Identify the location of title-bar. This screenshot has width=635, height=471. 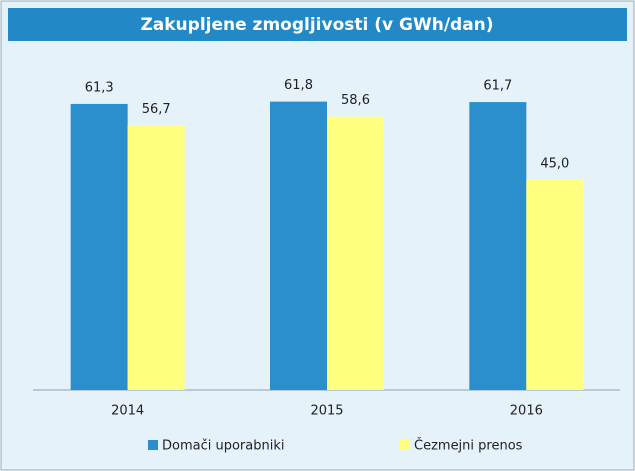
(317, 24).